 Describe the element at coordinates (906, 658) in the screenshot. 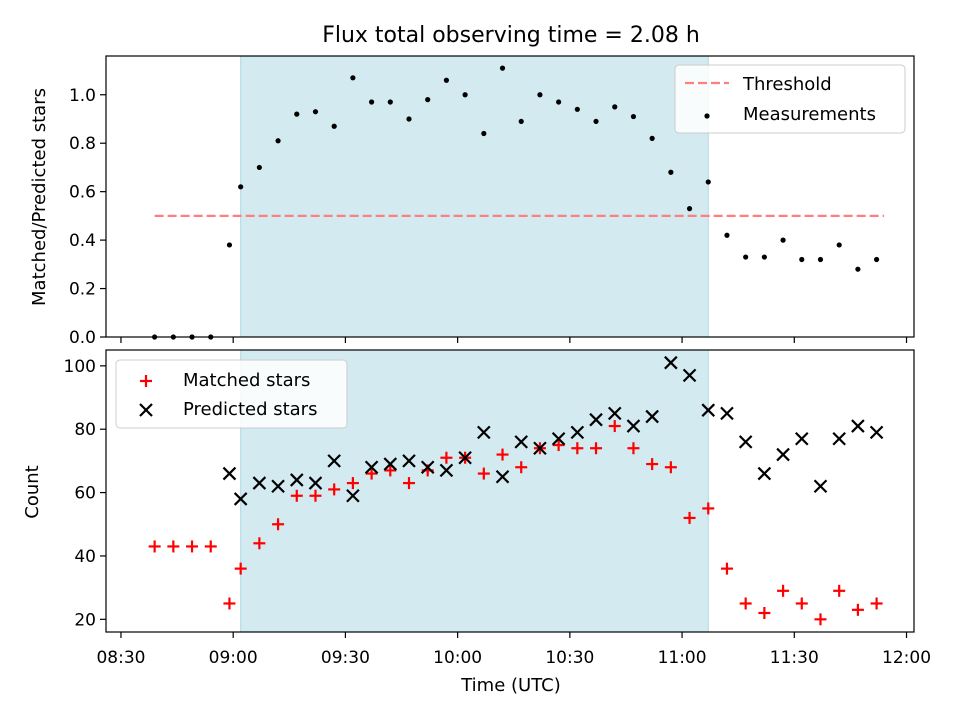

I see `x-tick-label: 12:00` at that location.